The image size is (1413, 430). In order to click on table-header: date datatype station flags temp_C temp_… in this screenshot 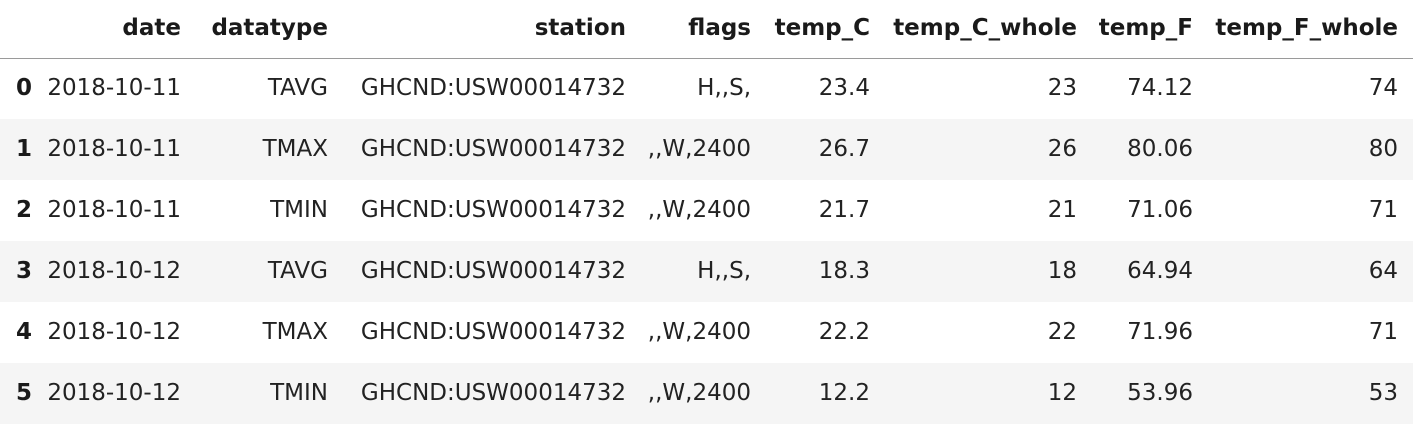, I will do `click(706, 29)`.